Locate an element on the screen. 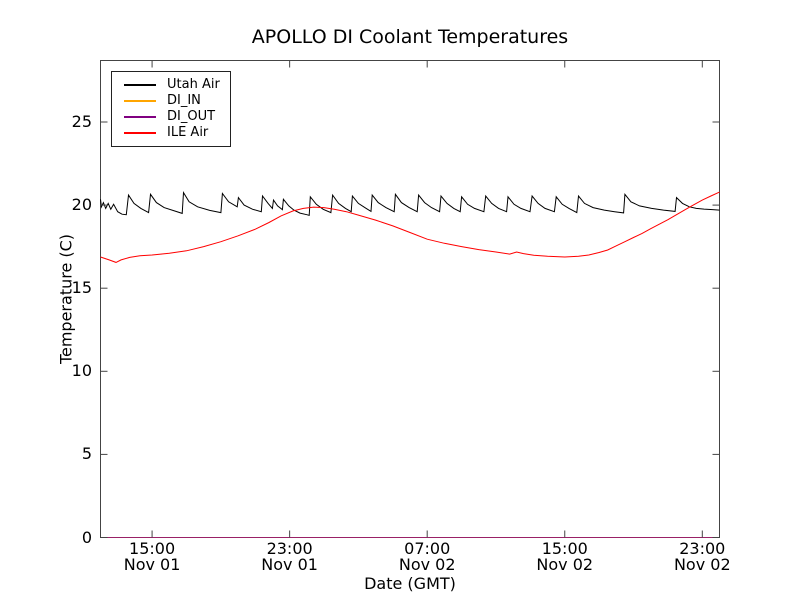  legend-label: DI_OUT is located at coordinates (191, 116).